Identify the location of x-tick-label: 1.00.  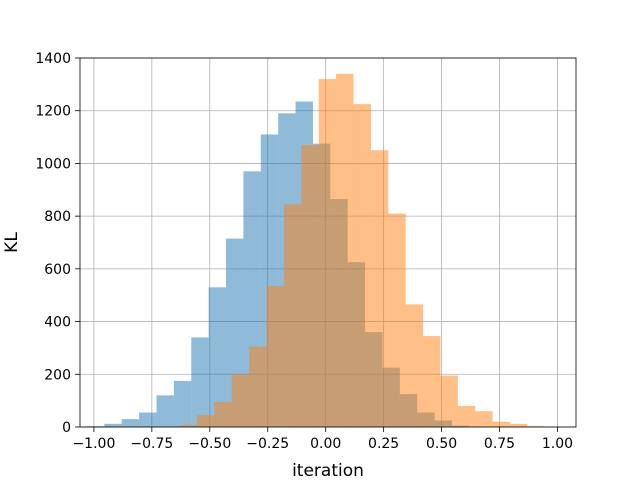
(557, 444).